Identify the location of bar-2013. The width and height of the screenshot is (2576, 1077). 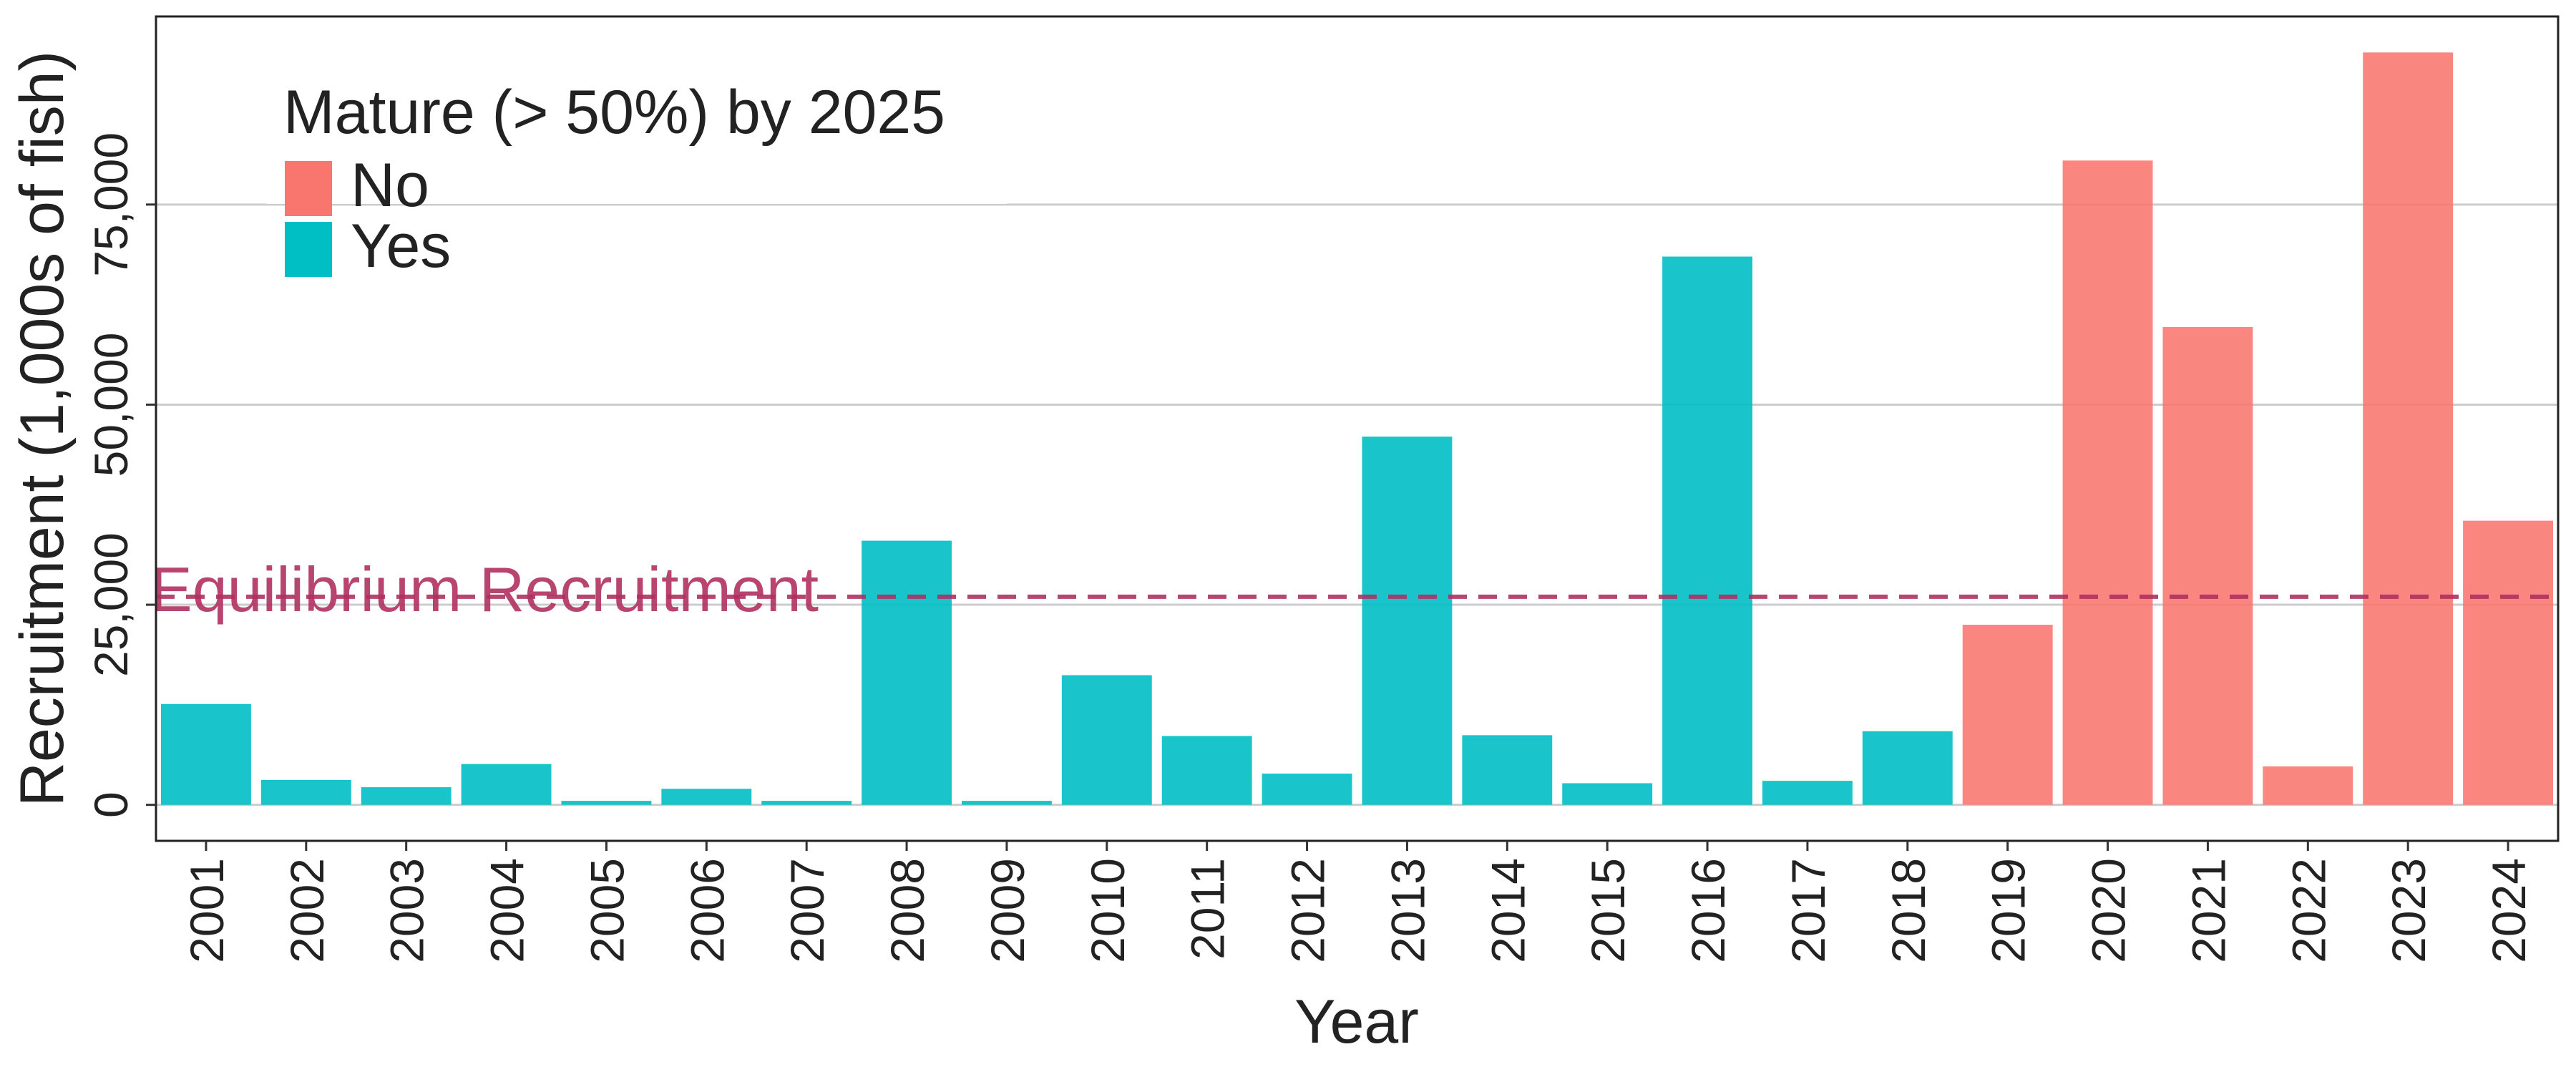
(1407, 621).